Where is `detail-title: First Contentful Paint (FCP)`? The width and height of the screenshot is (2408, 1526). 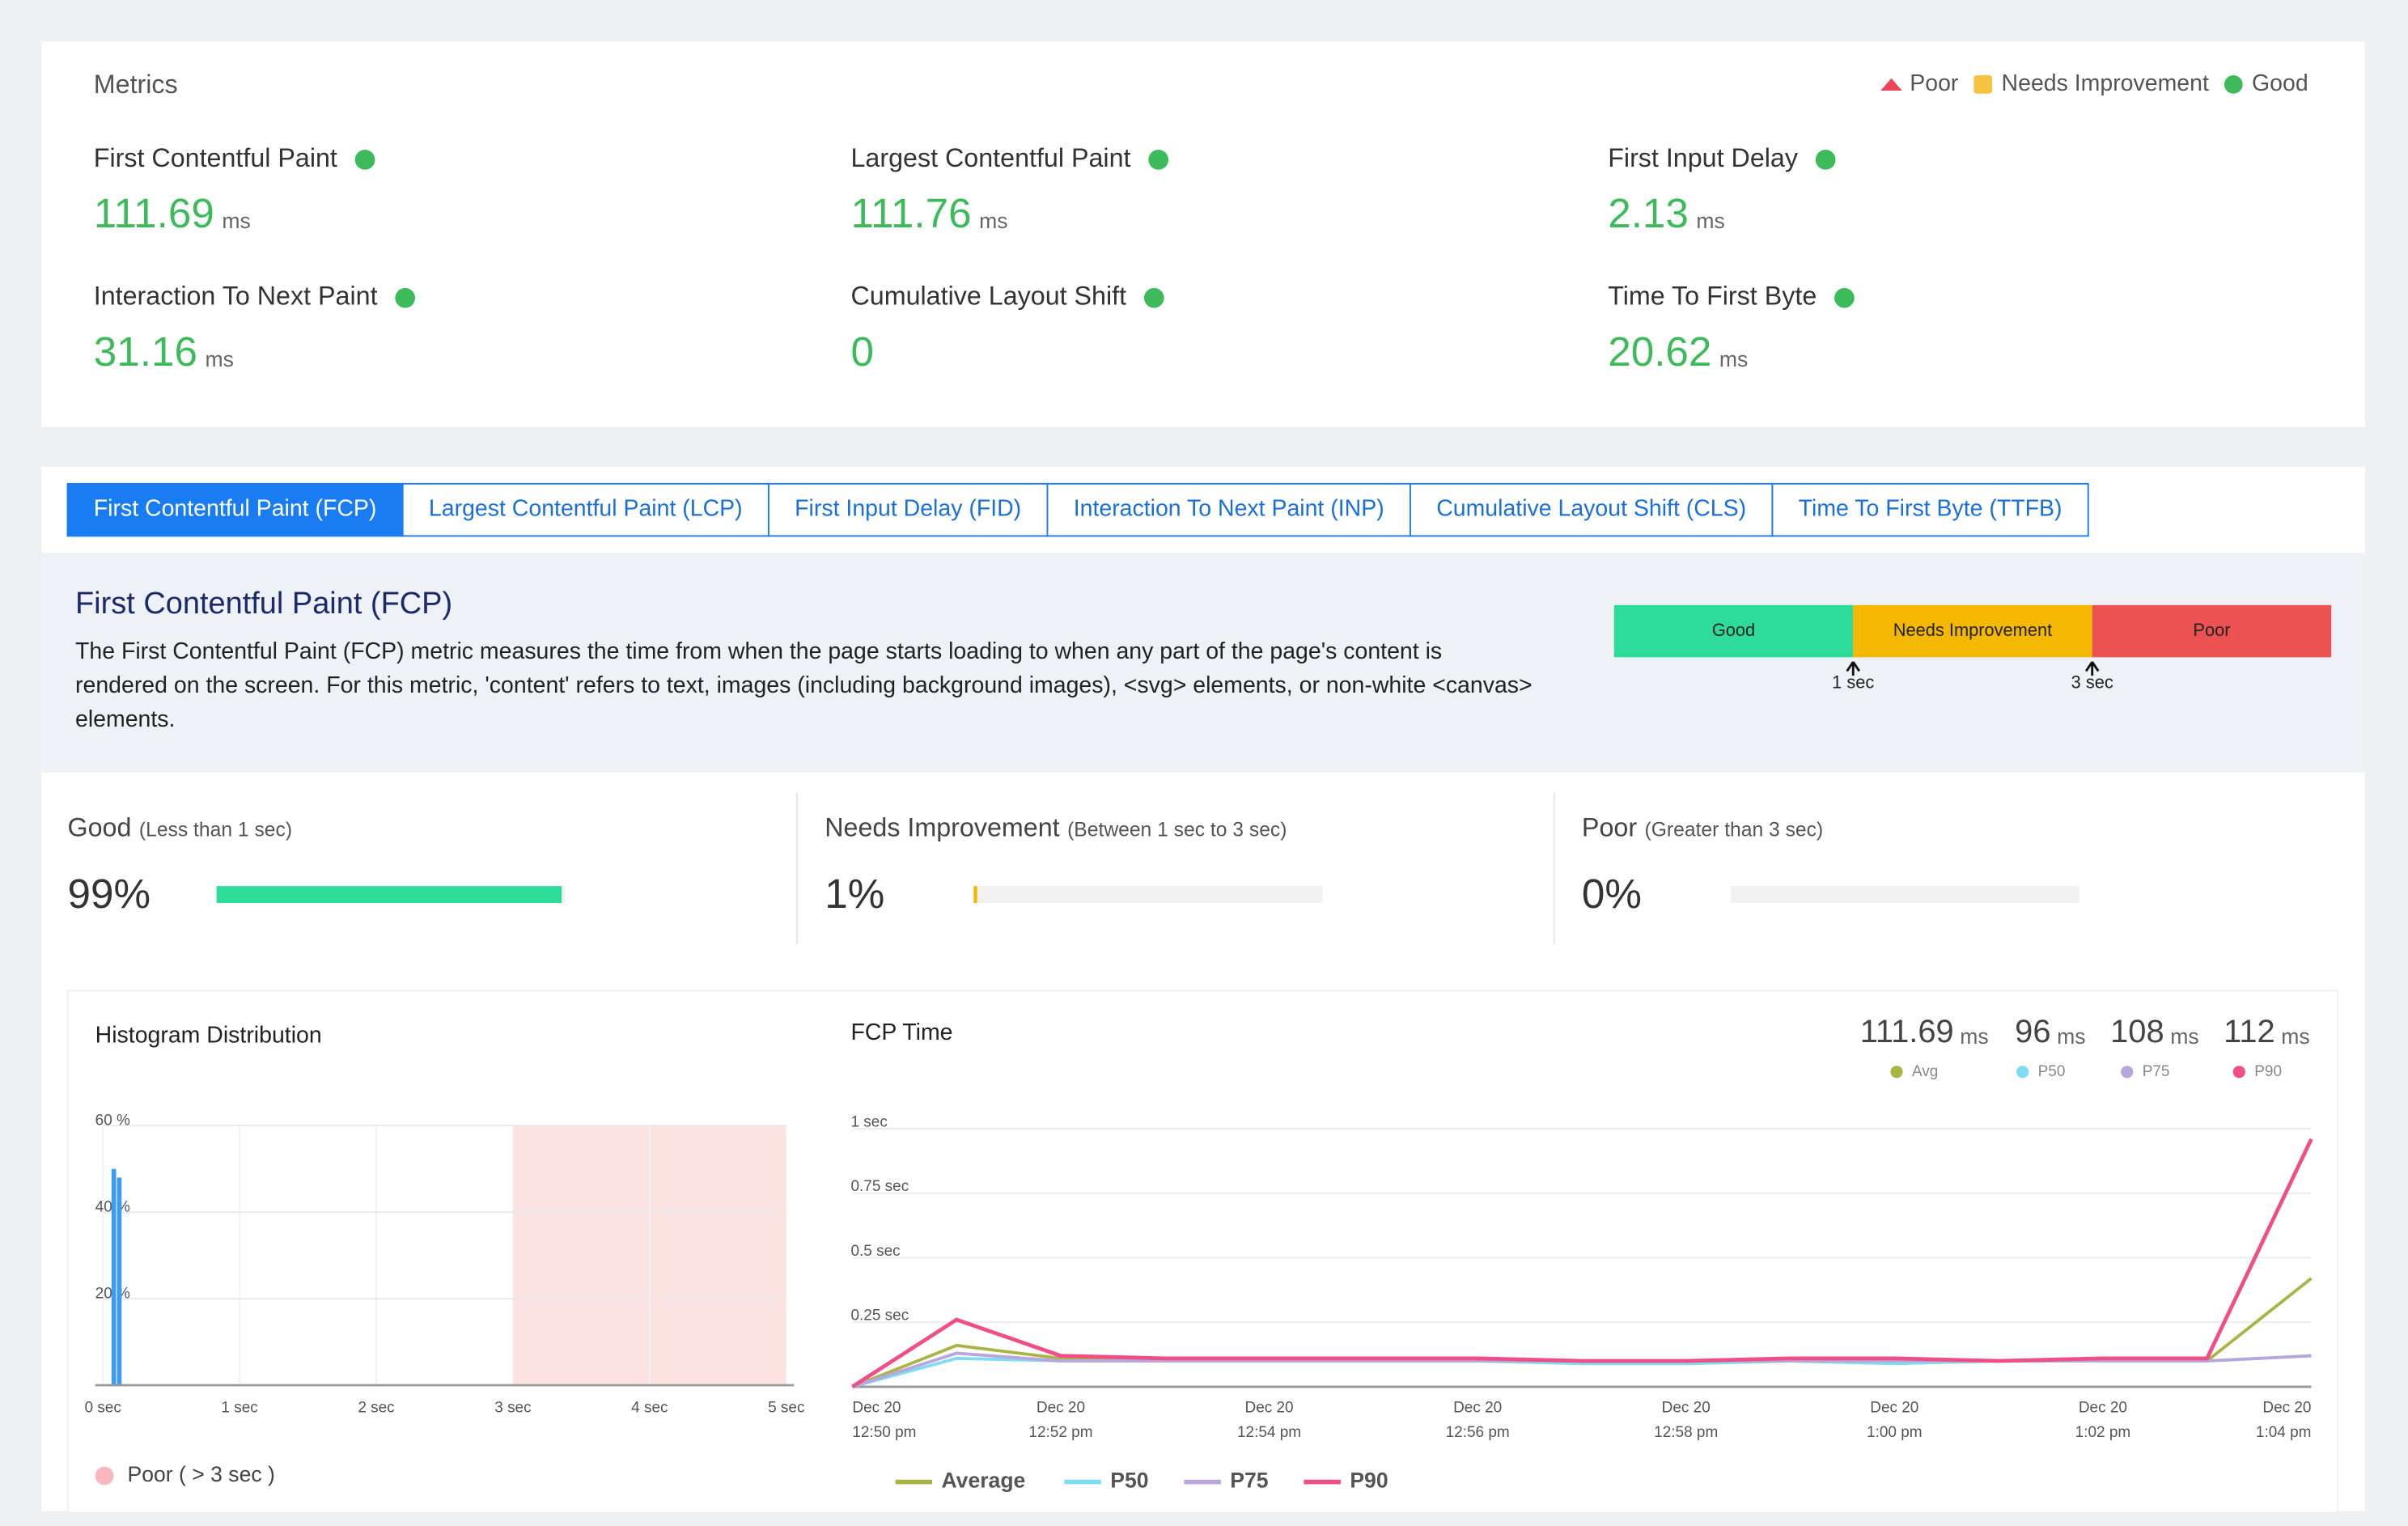 detail-title: First Contentful Paint (FCP) is located at coordinates (263, 604).